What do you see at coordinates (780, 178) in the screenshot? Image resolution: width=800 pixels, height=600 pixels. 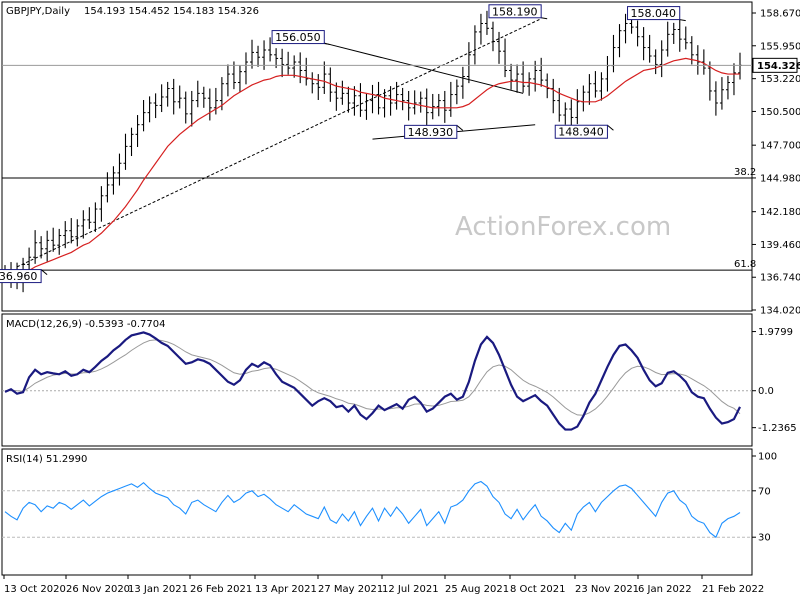 I see `price-tick-label: 144.980` at bounding box center [780, 178].